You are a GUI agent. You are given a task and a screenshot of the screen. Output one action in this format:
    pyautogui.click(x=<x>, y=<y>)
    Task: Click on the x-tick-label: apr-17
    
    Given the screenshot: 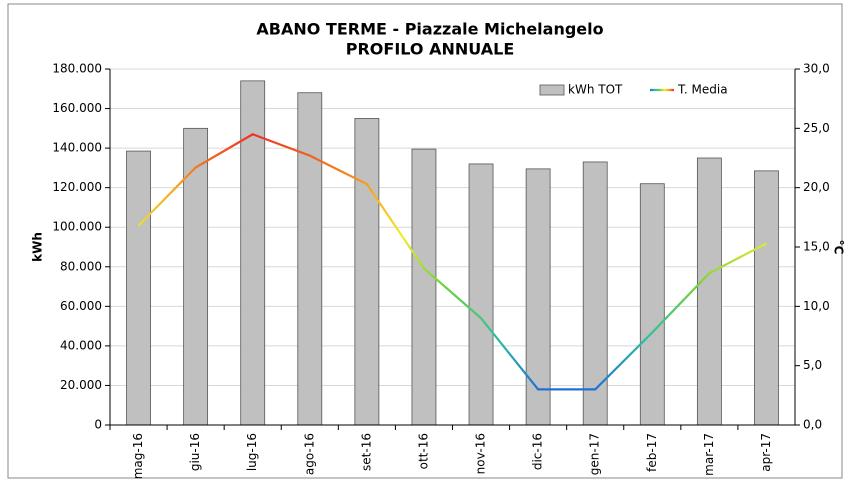 What is the action you would take?
    pyautogui.click(x=766, y=452)
    